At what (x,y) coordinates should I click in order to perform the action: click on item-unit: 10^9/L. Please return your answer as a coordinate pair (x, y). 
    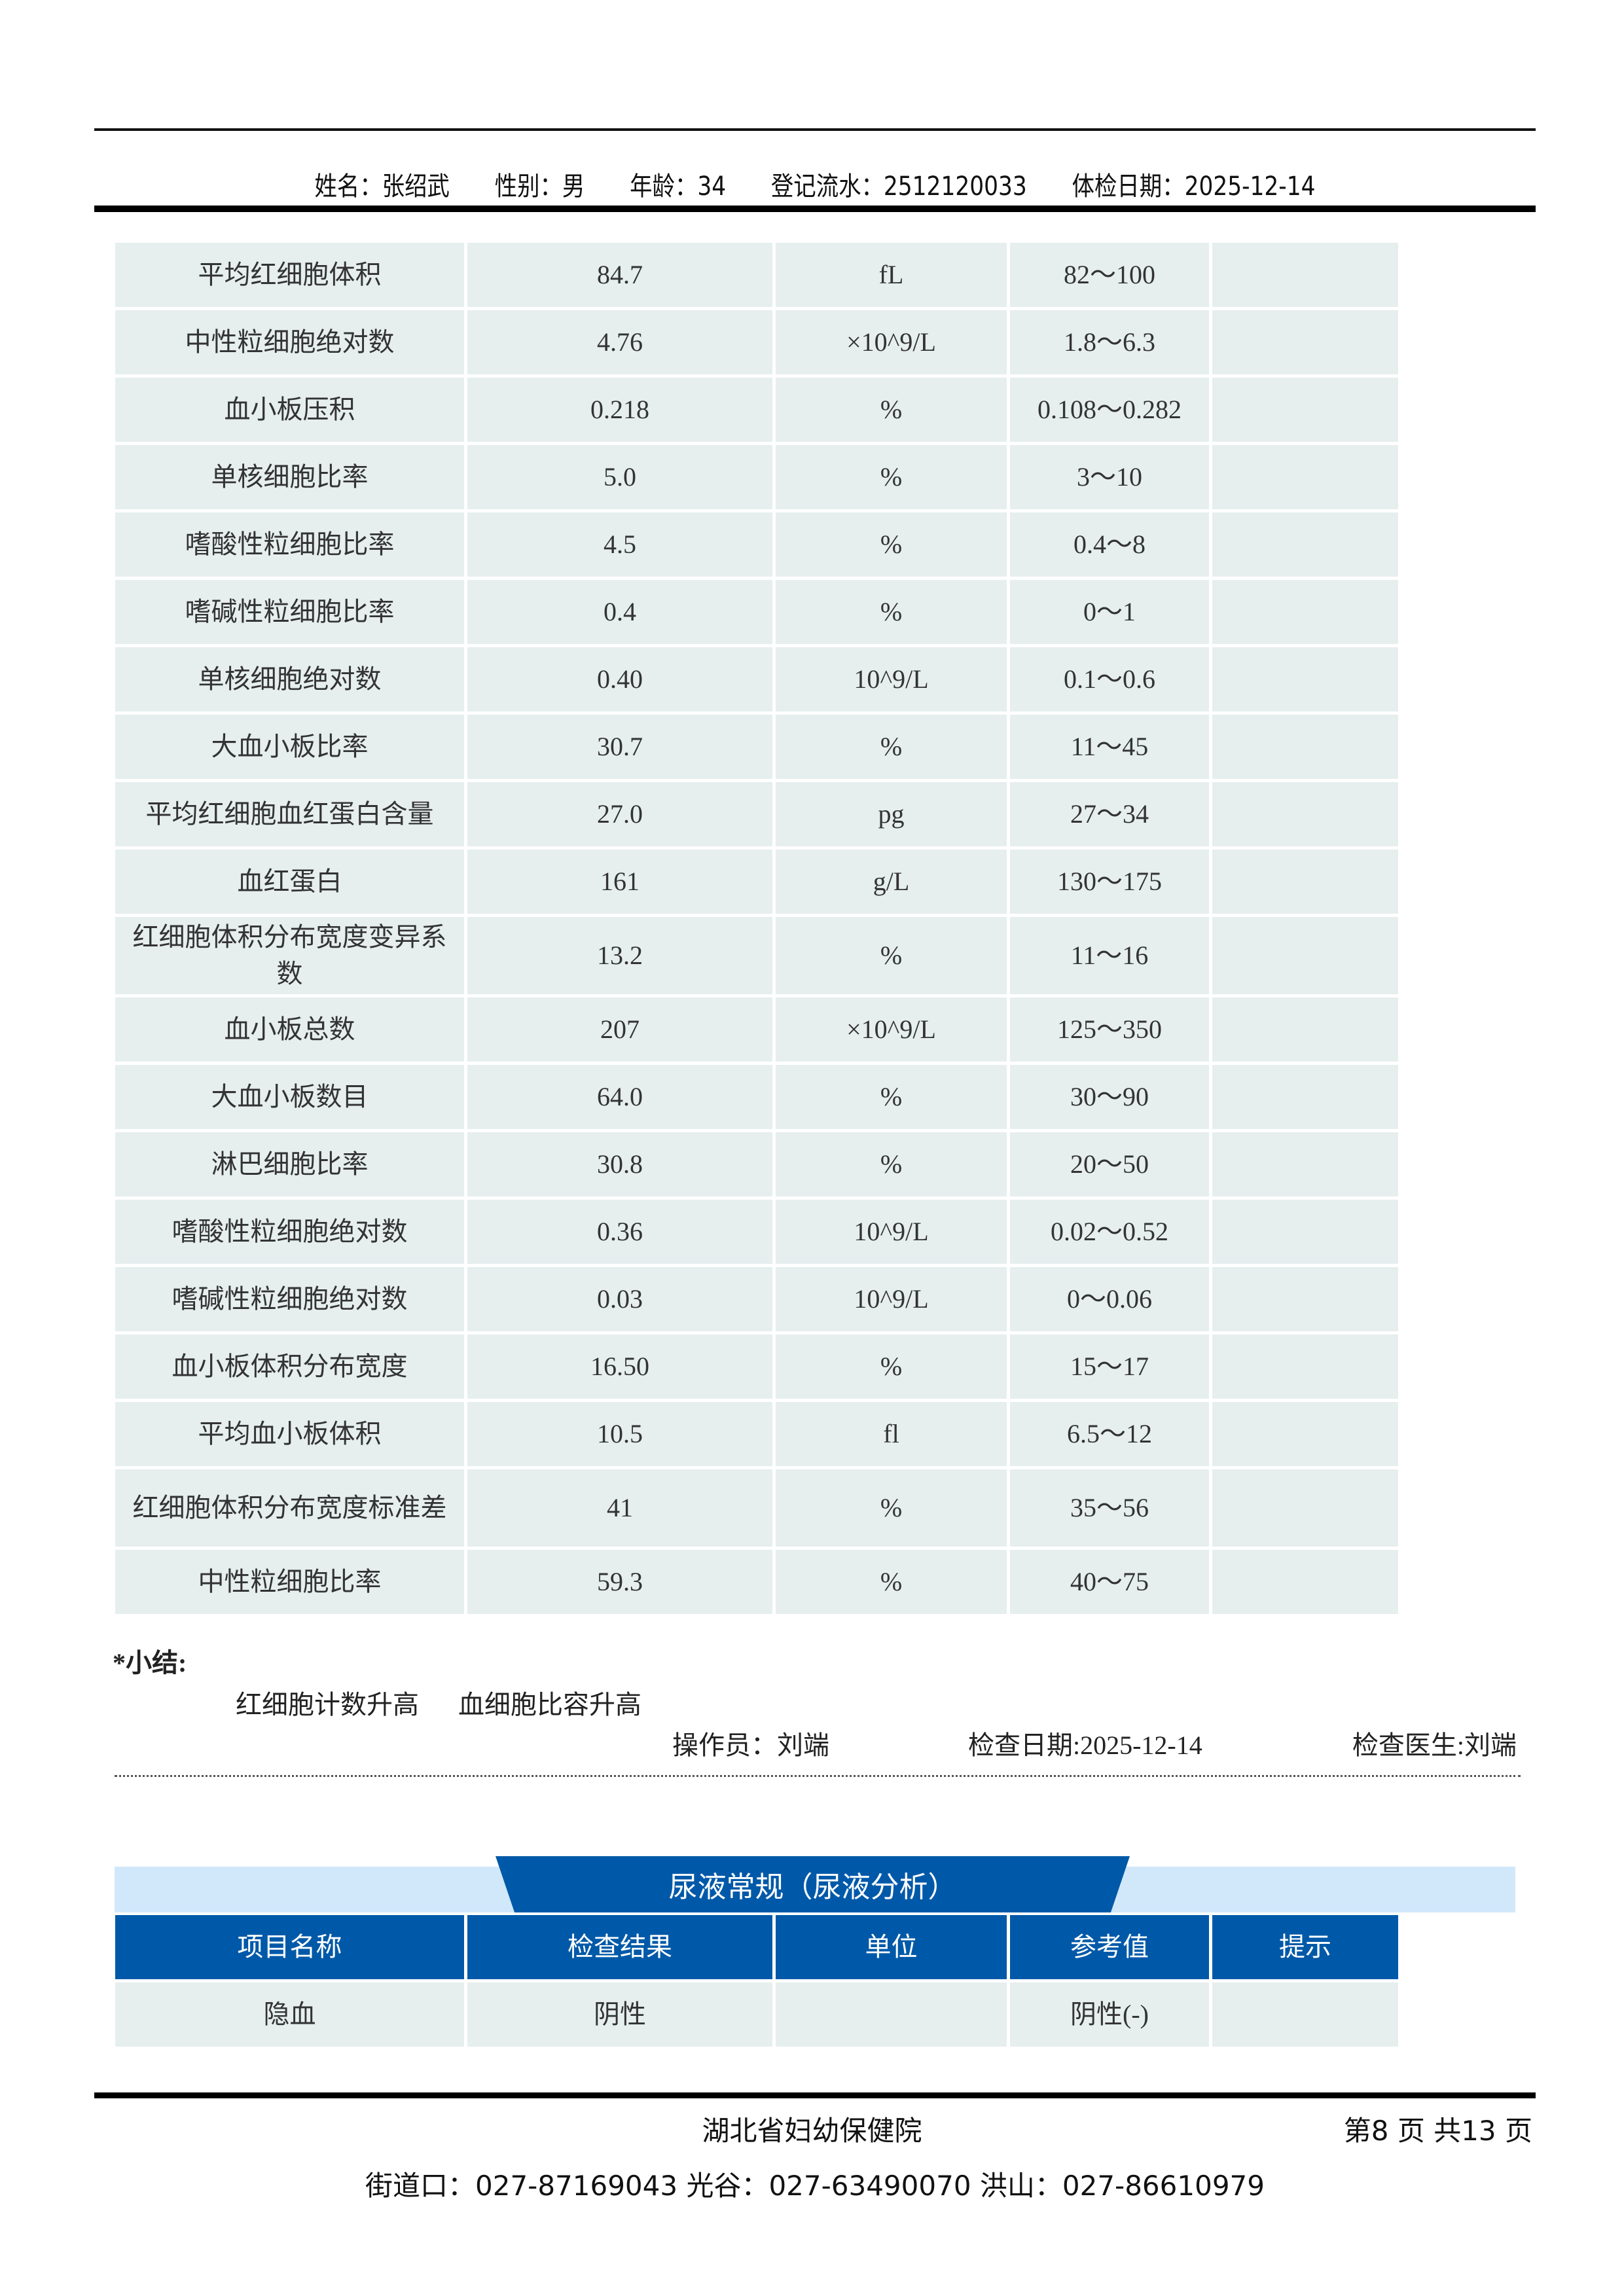
    Looking at the image, I should click on (891, 679).